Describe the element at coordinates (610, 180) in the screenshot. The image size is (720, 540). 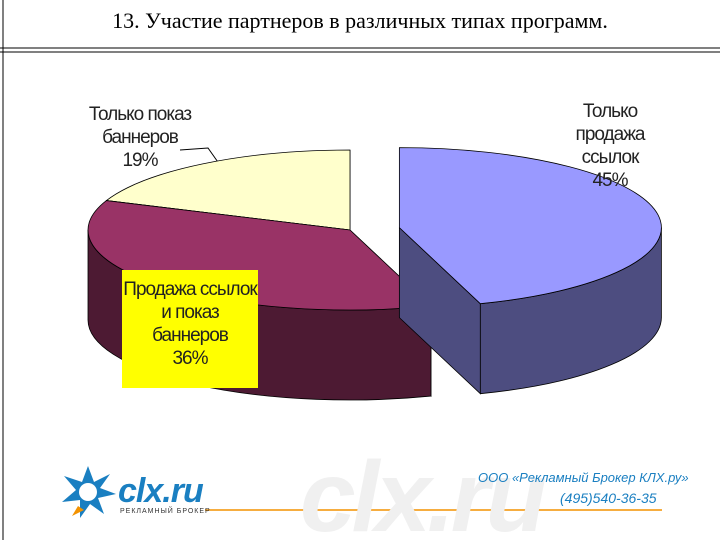
I see `value-label: 45%` at that location.